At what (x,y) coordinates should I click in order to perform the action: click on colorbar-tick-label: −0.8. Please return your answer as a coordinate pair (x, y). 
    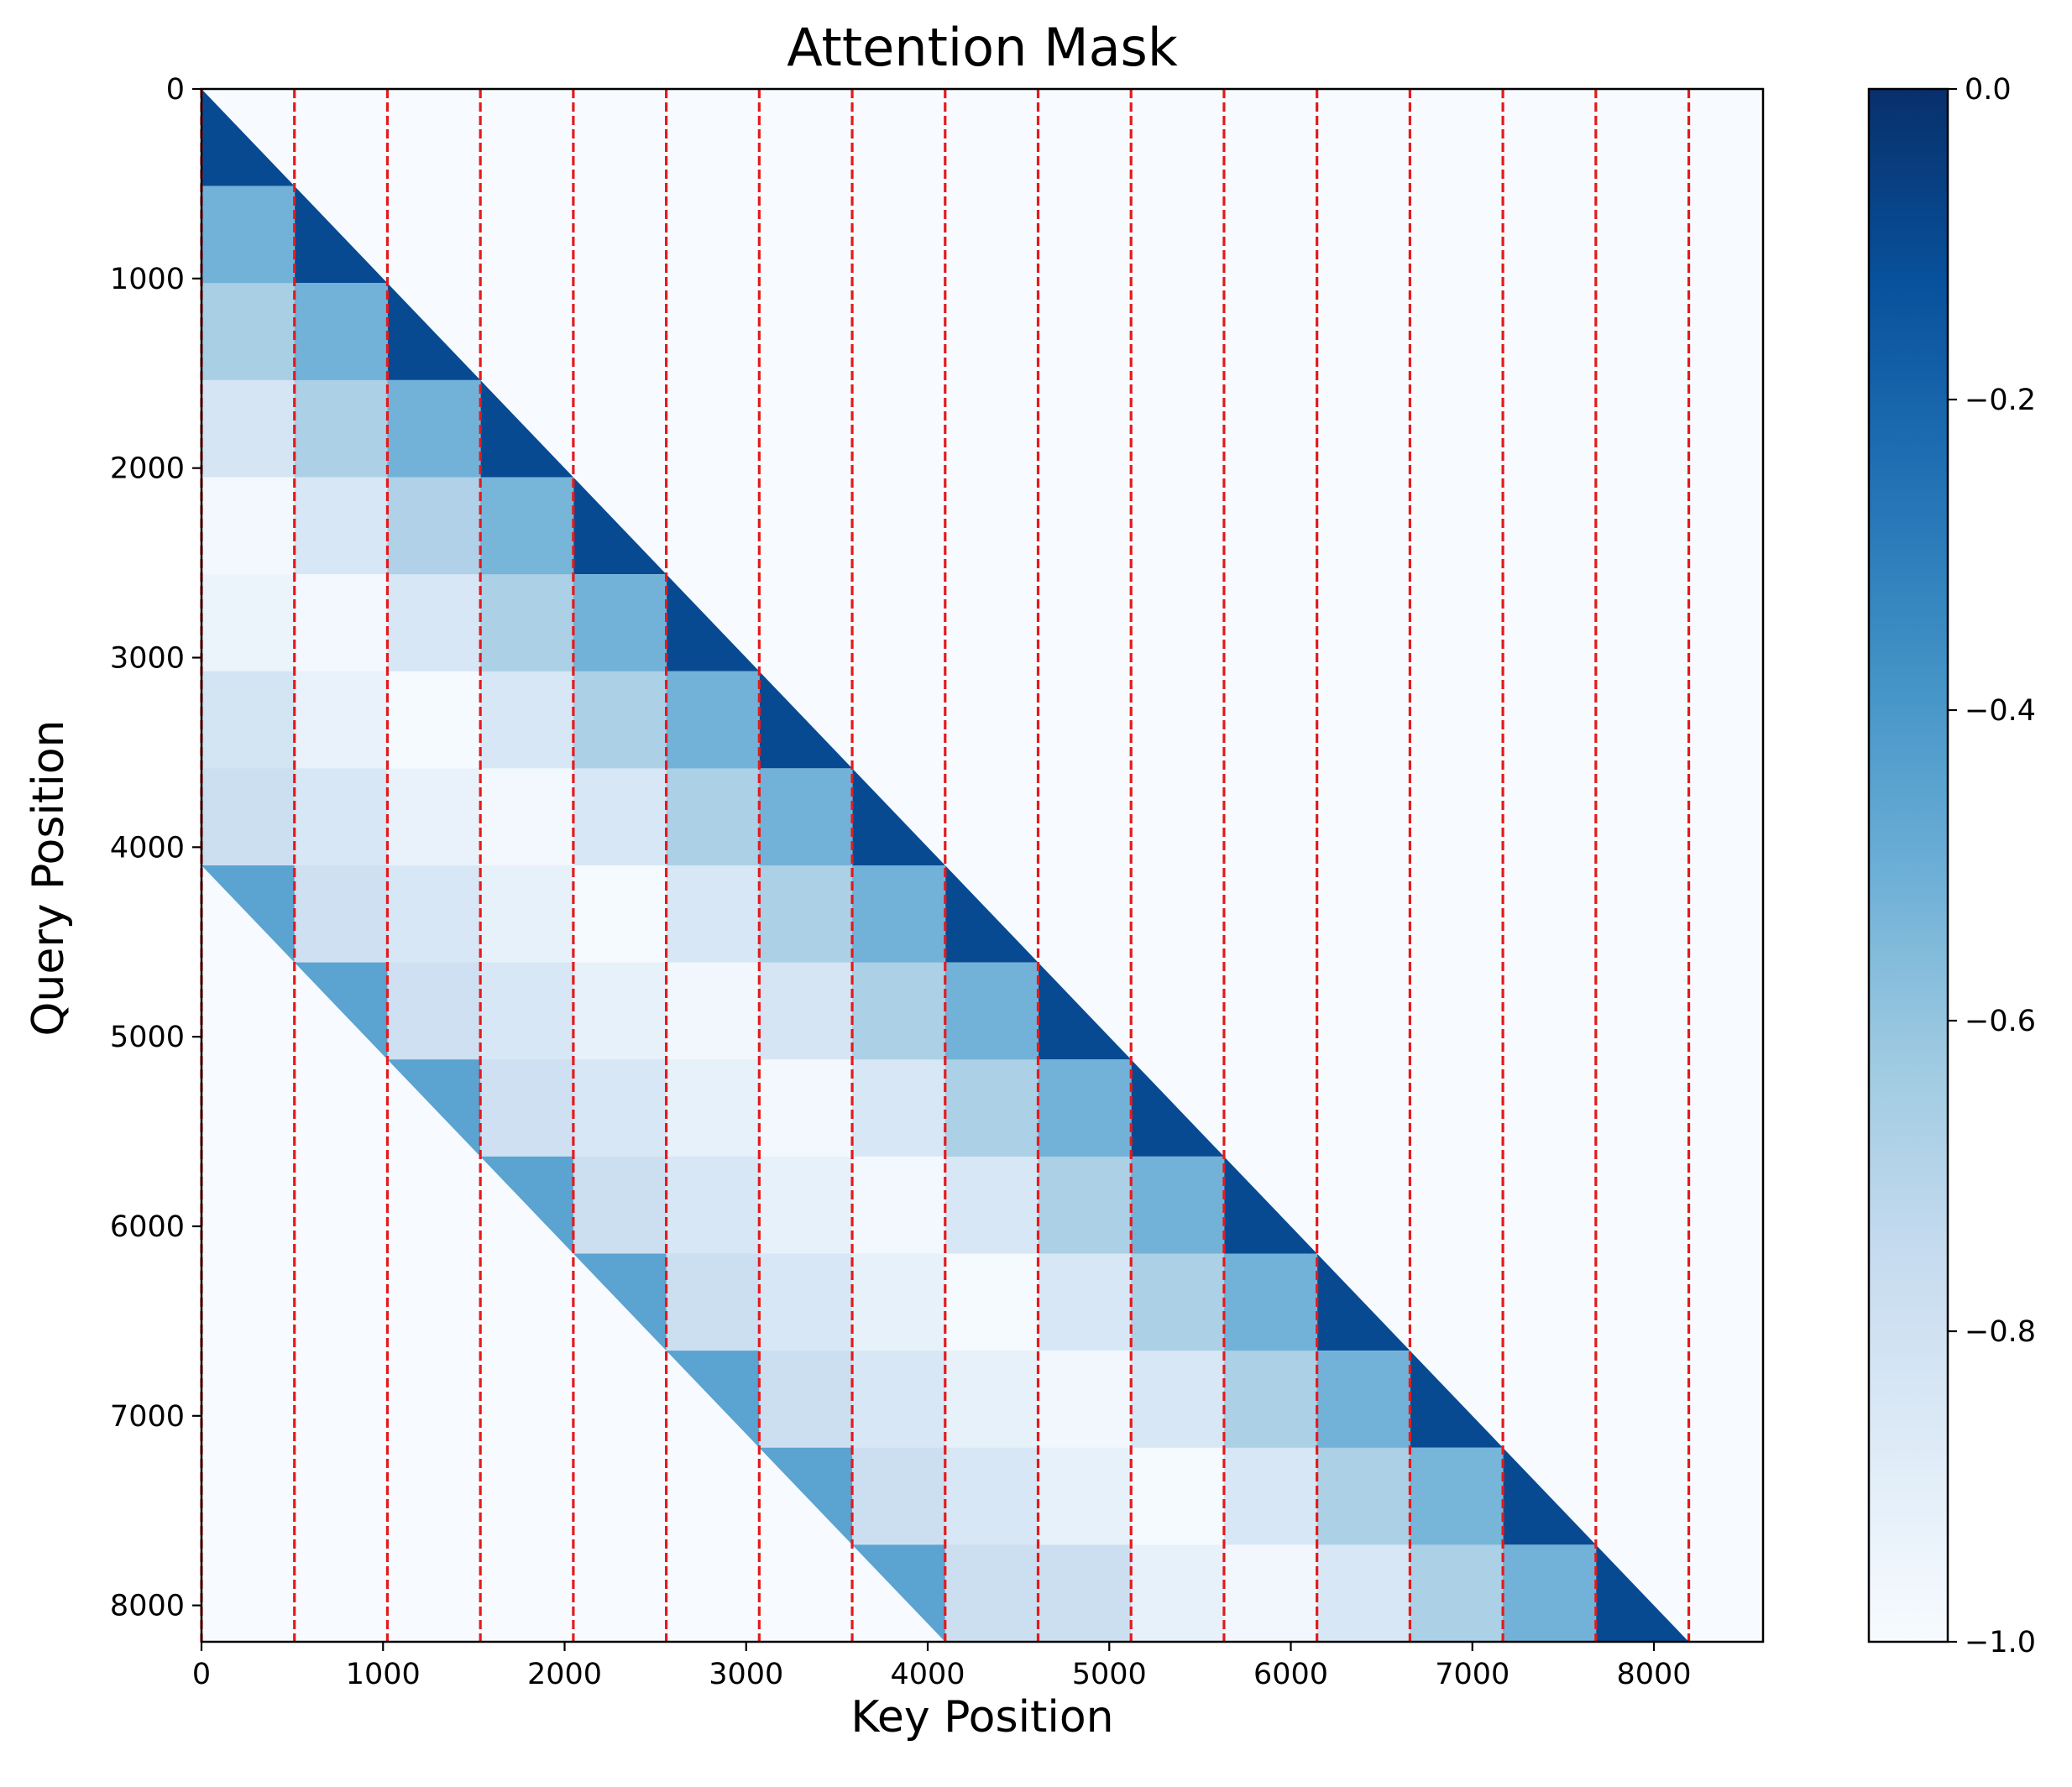
    Looking at the image, I should click on (2000, 1332).